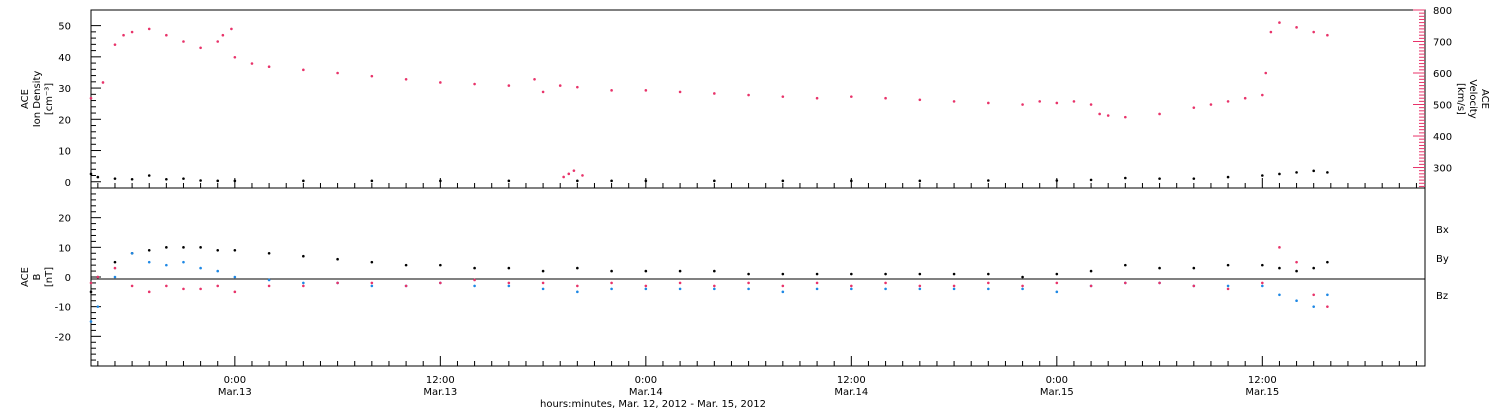 This screenshot has height=410, width=1500. Describe the element at coordinates (1262, 380) in the screenshot. I see `x-tick-label-time: 12:00` at that location.